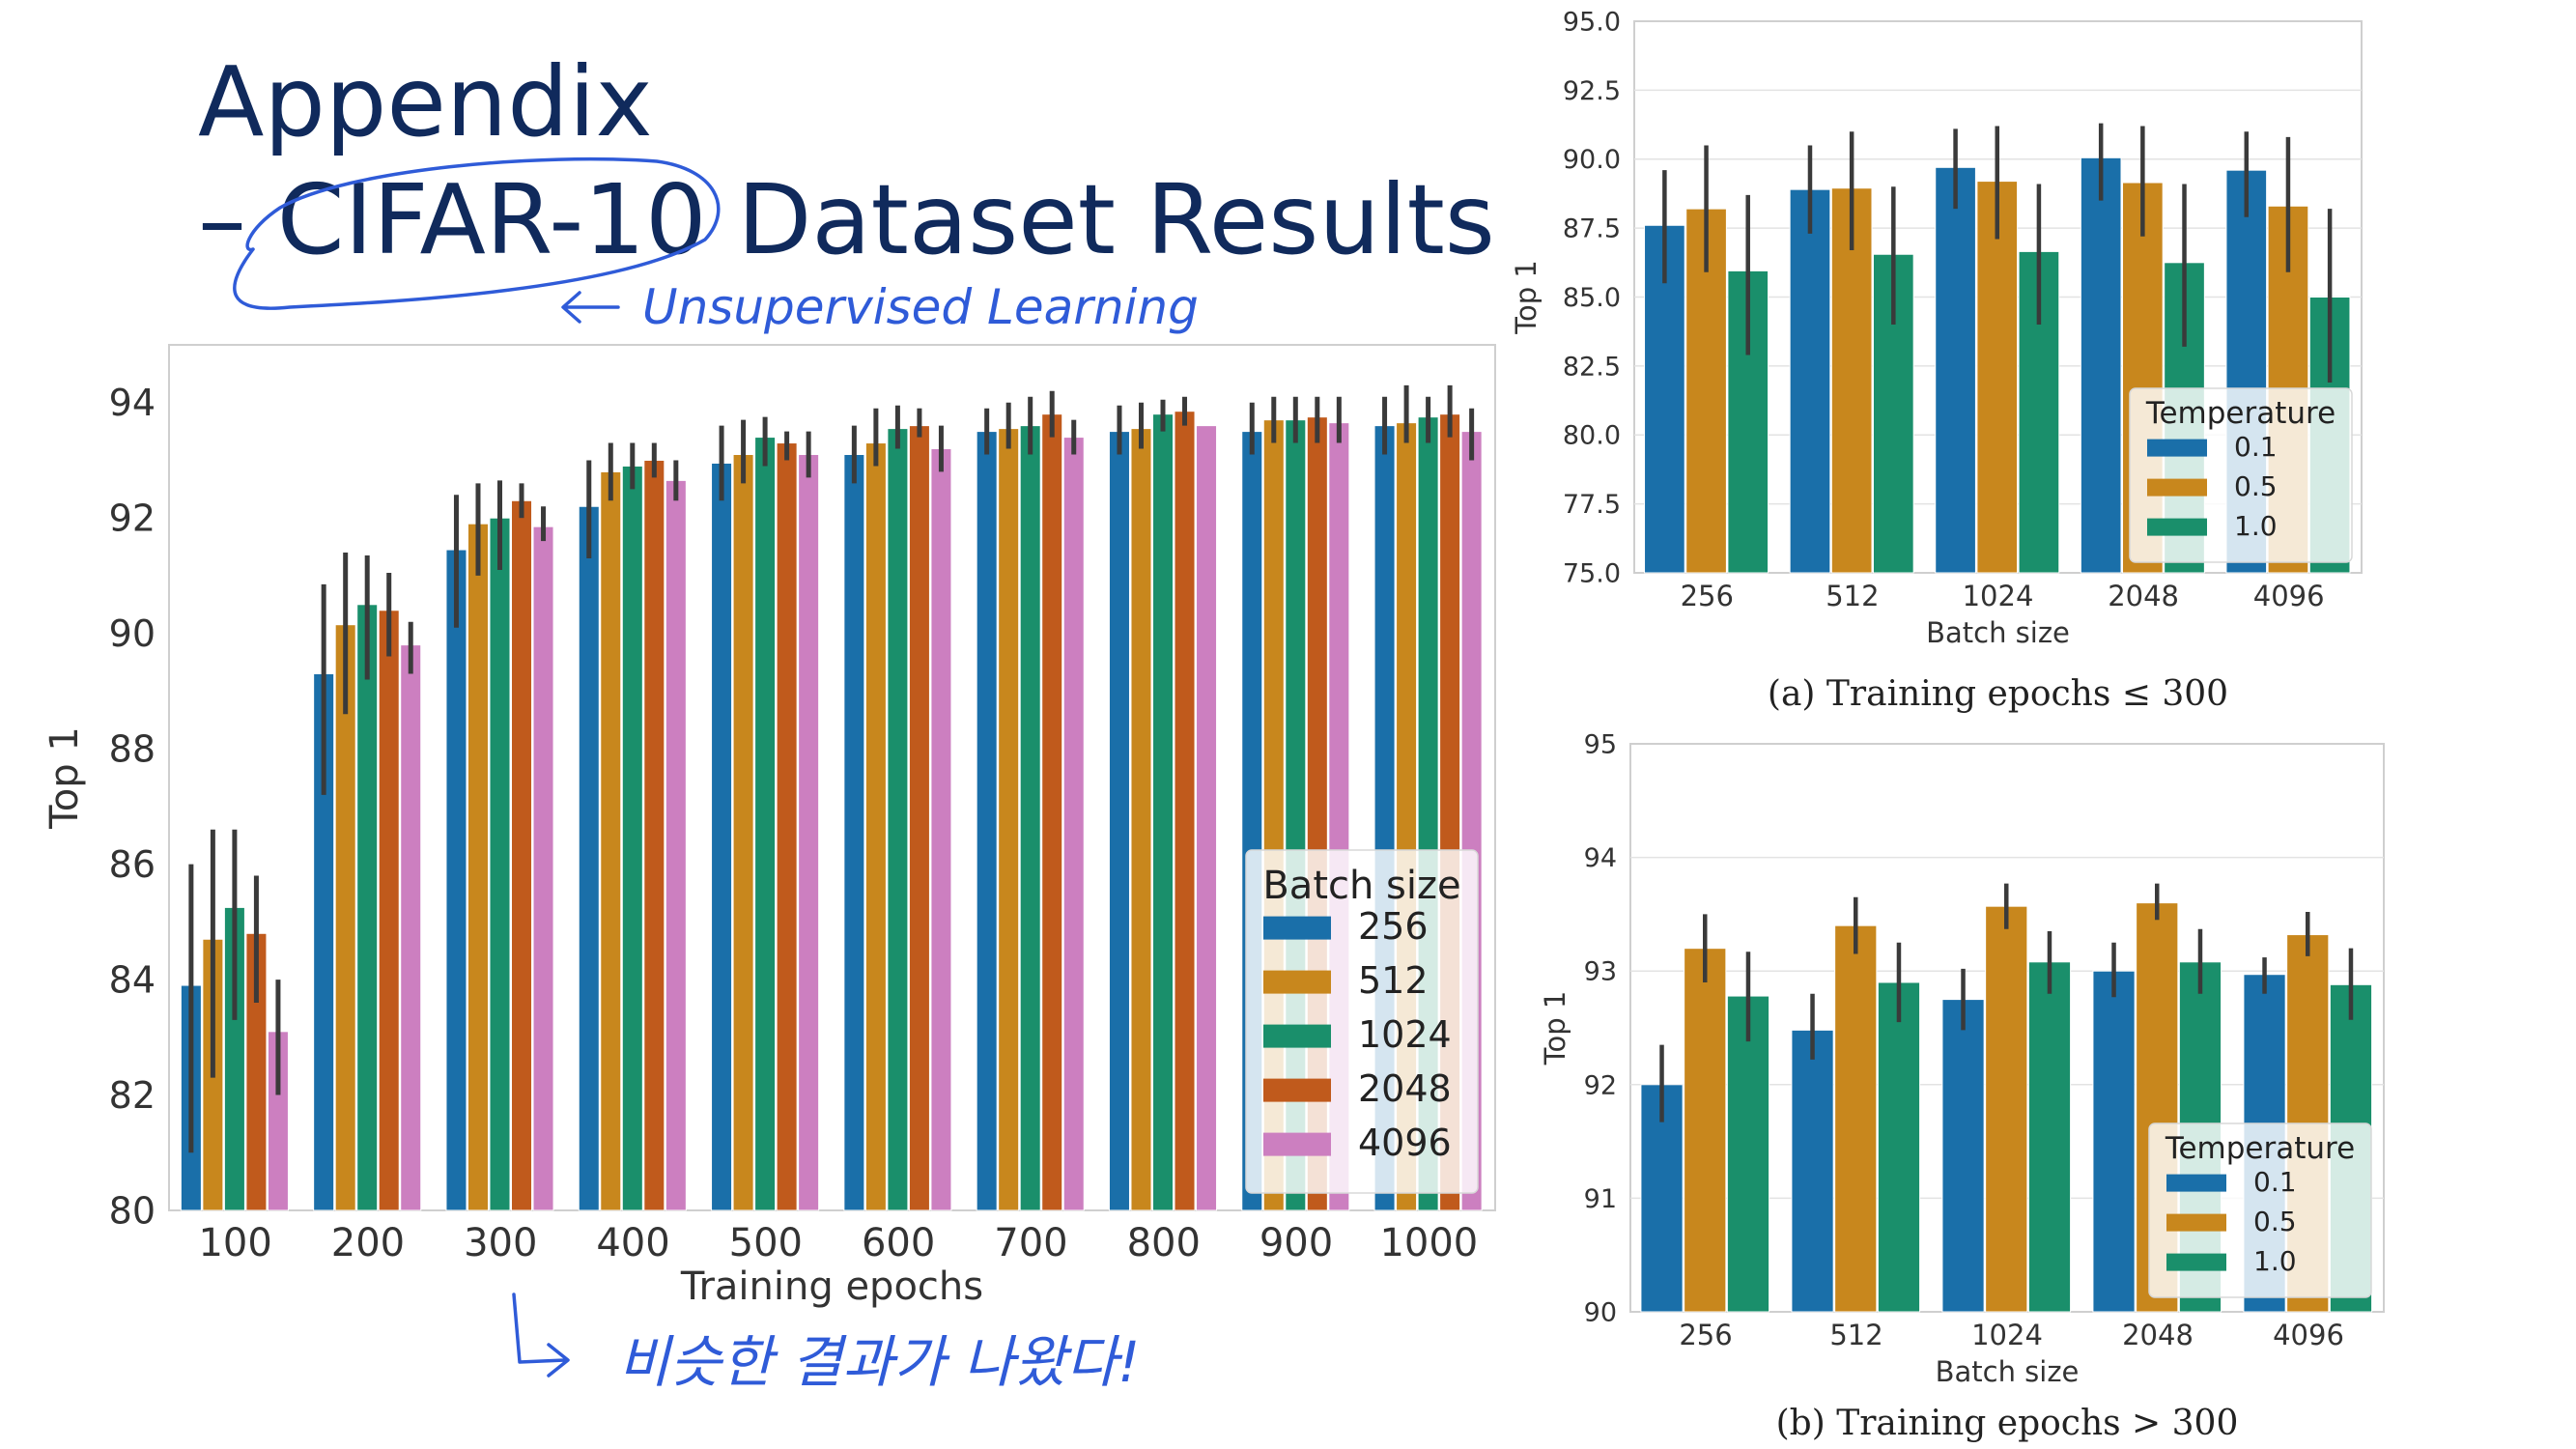  Describe the element at coordinates (2308, 1335) in the screenshot. I see `x-tick-label: 4096` at that location.